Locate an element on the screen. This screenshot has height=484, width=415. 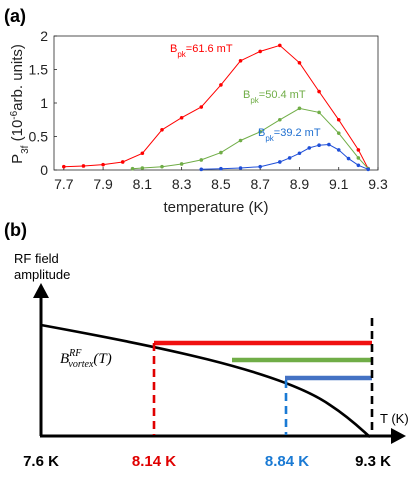
panel-b-y-label-line2: amplitude is located at coordinates (42, 274).